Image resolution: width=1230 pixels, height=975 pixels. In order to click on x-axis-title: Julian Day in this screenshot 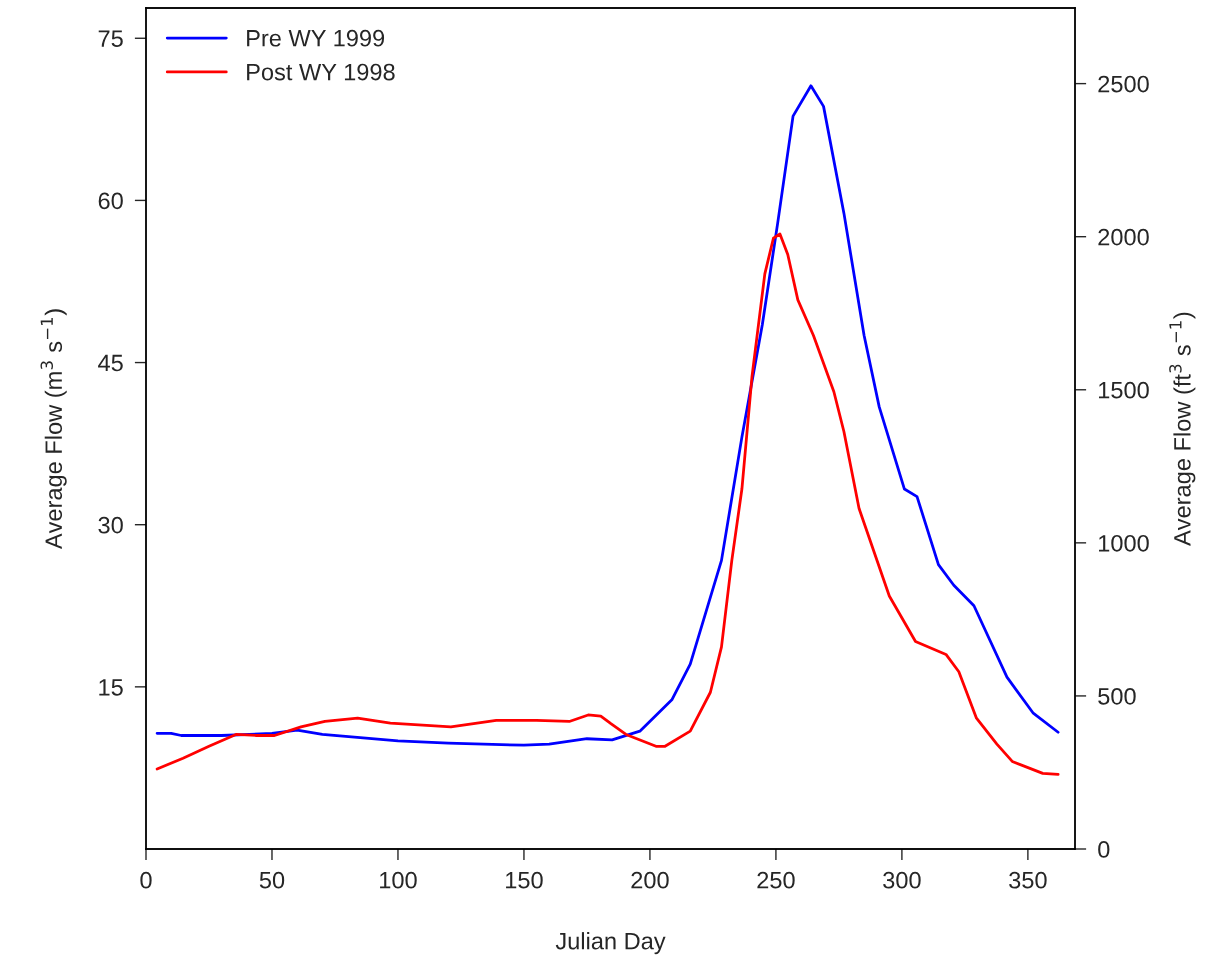, I will do `click(610, 943)`.